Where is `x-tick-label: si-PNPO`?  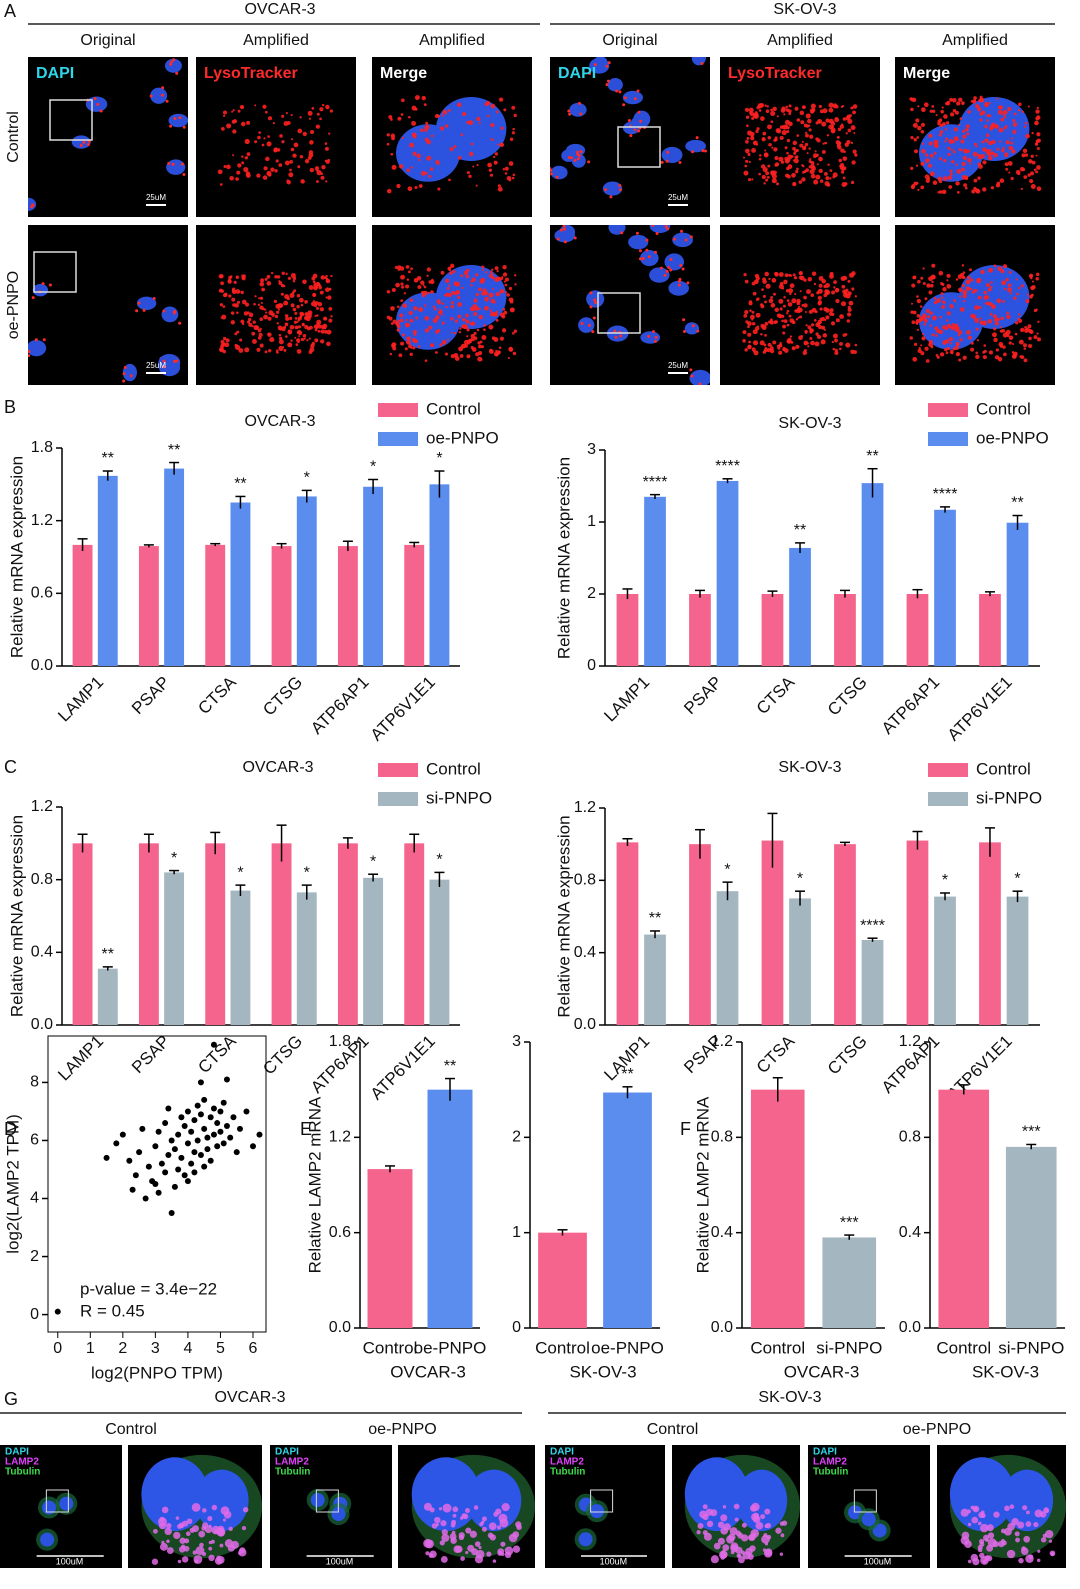
x-tick-label: si-PNPO is located at coordinates (849, 1347).